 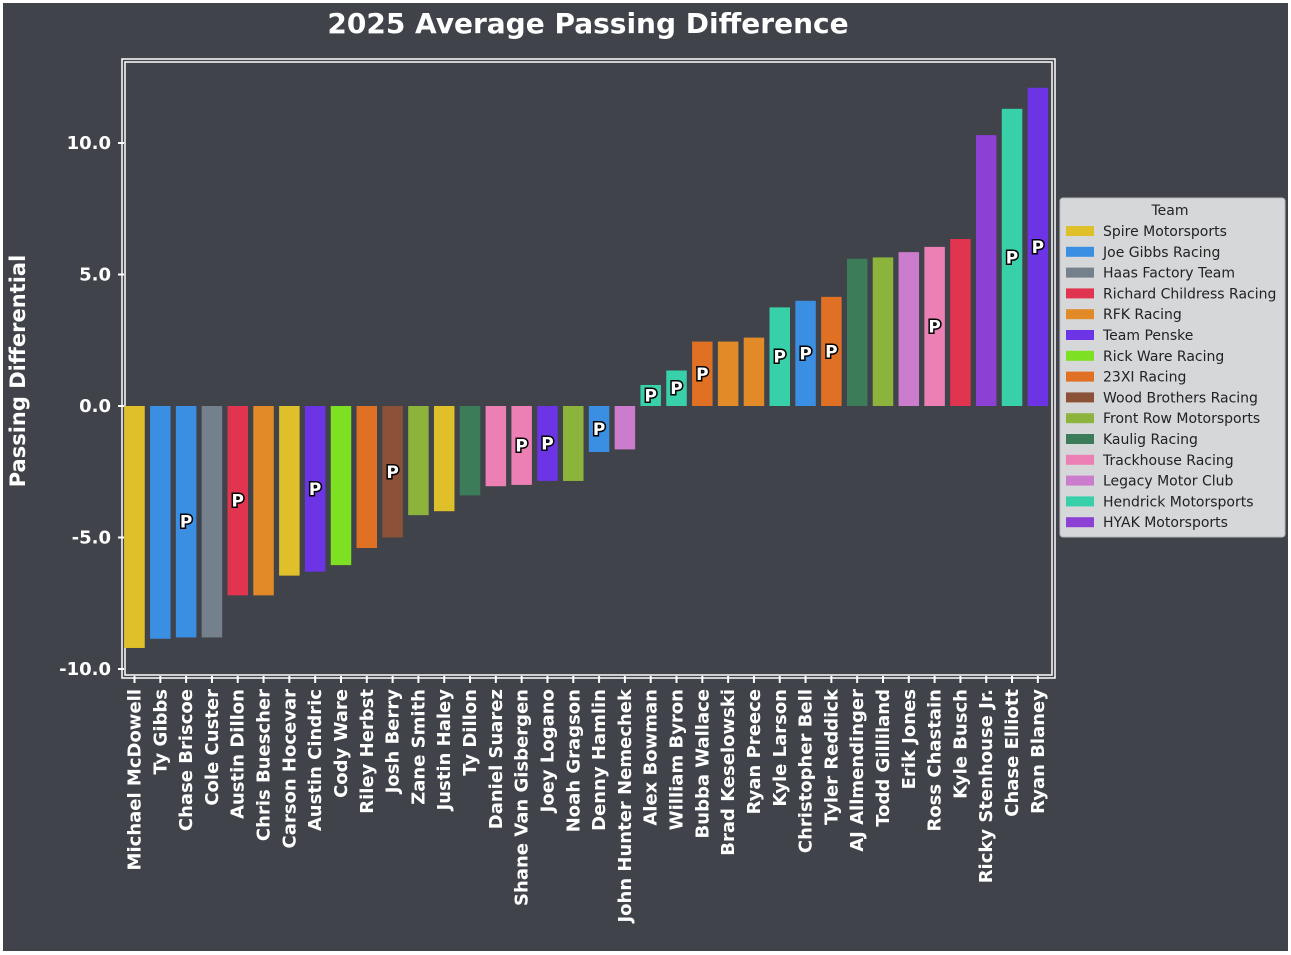 What do you see at coordinates (212, 747) in the screenshot?
I see `x-tick-label: Cole Custer` at bounding box center [212, 747].